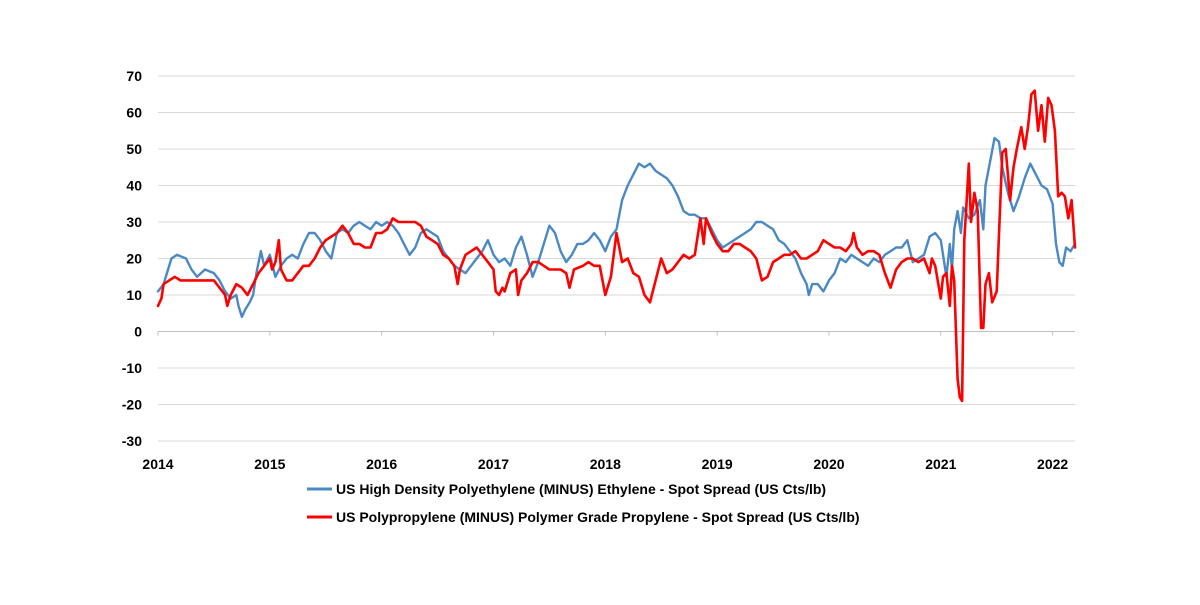  Describe the element at coordinates (132, 368) in the screenshot. I see `y-tick-label: -10` at that location.